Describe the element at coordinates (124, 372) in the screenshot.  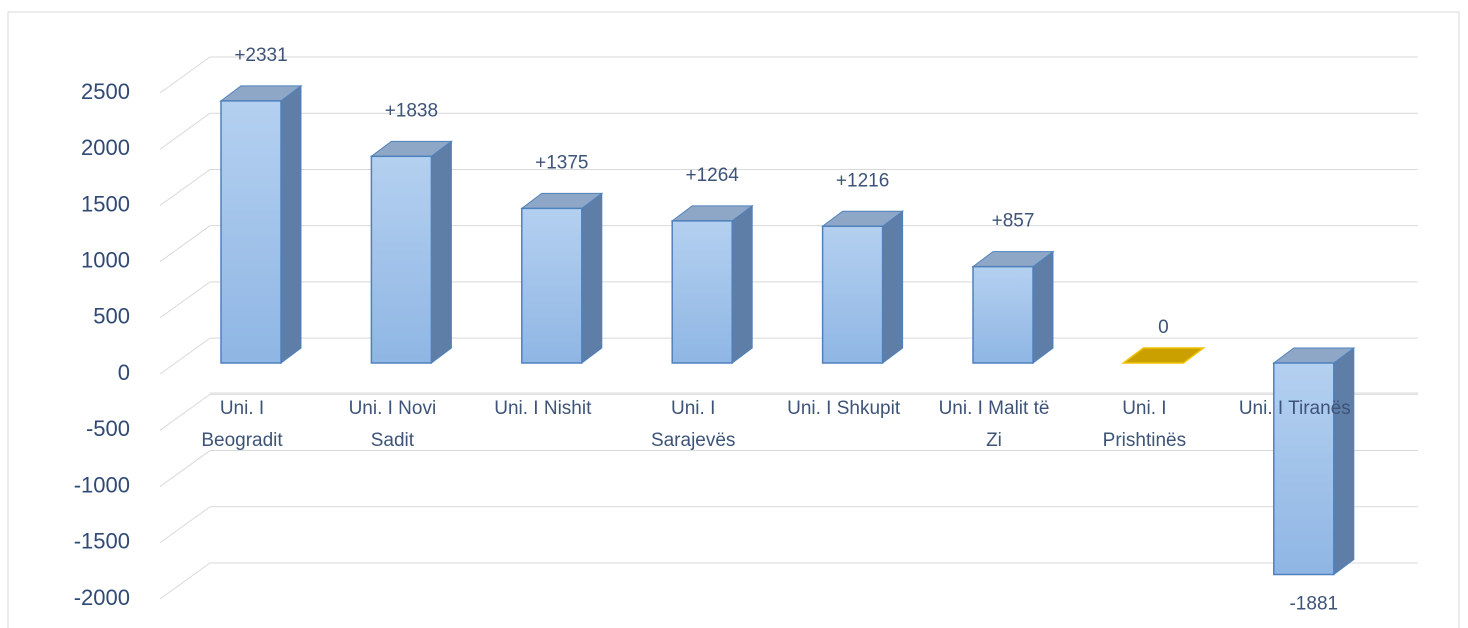
I see `y-tick-label: 0` at that location.